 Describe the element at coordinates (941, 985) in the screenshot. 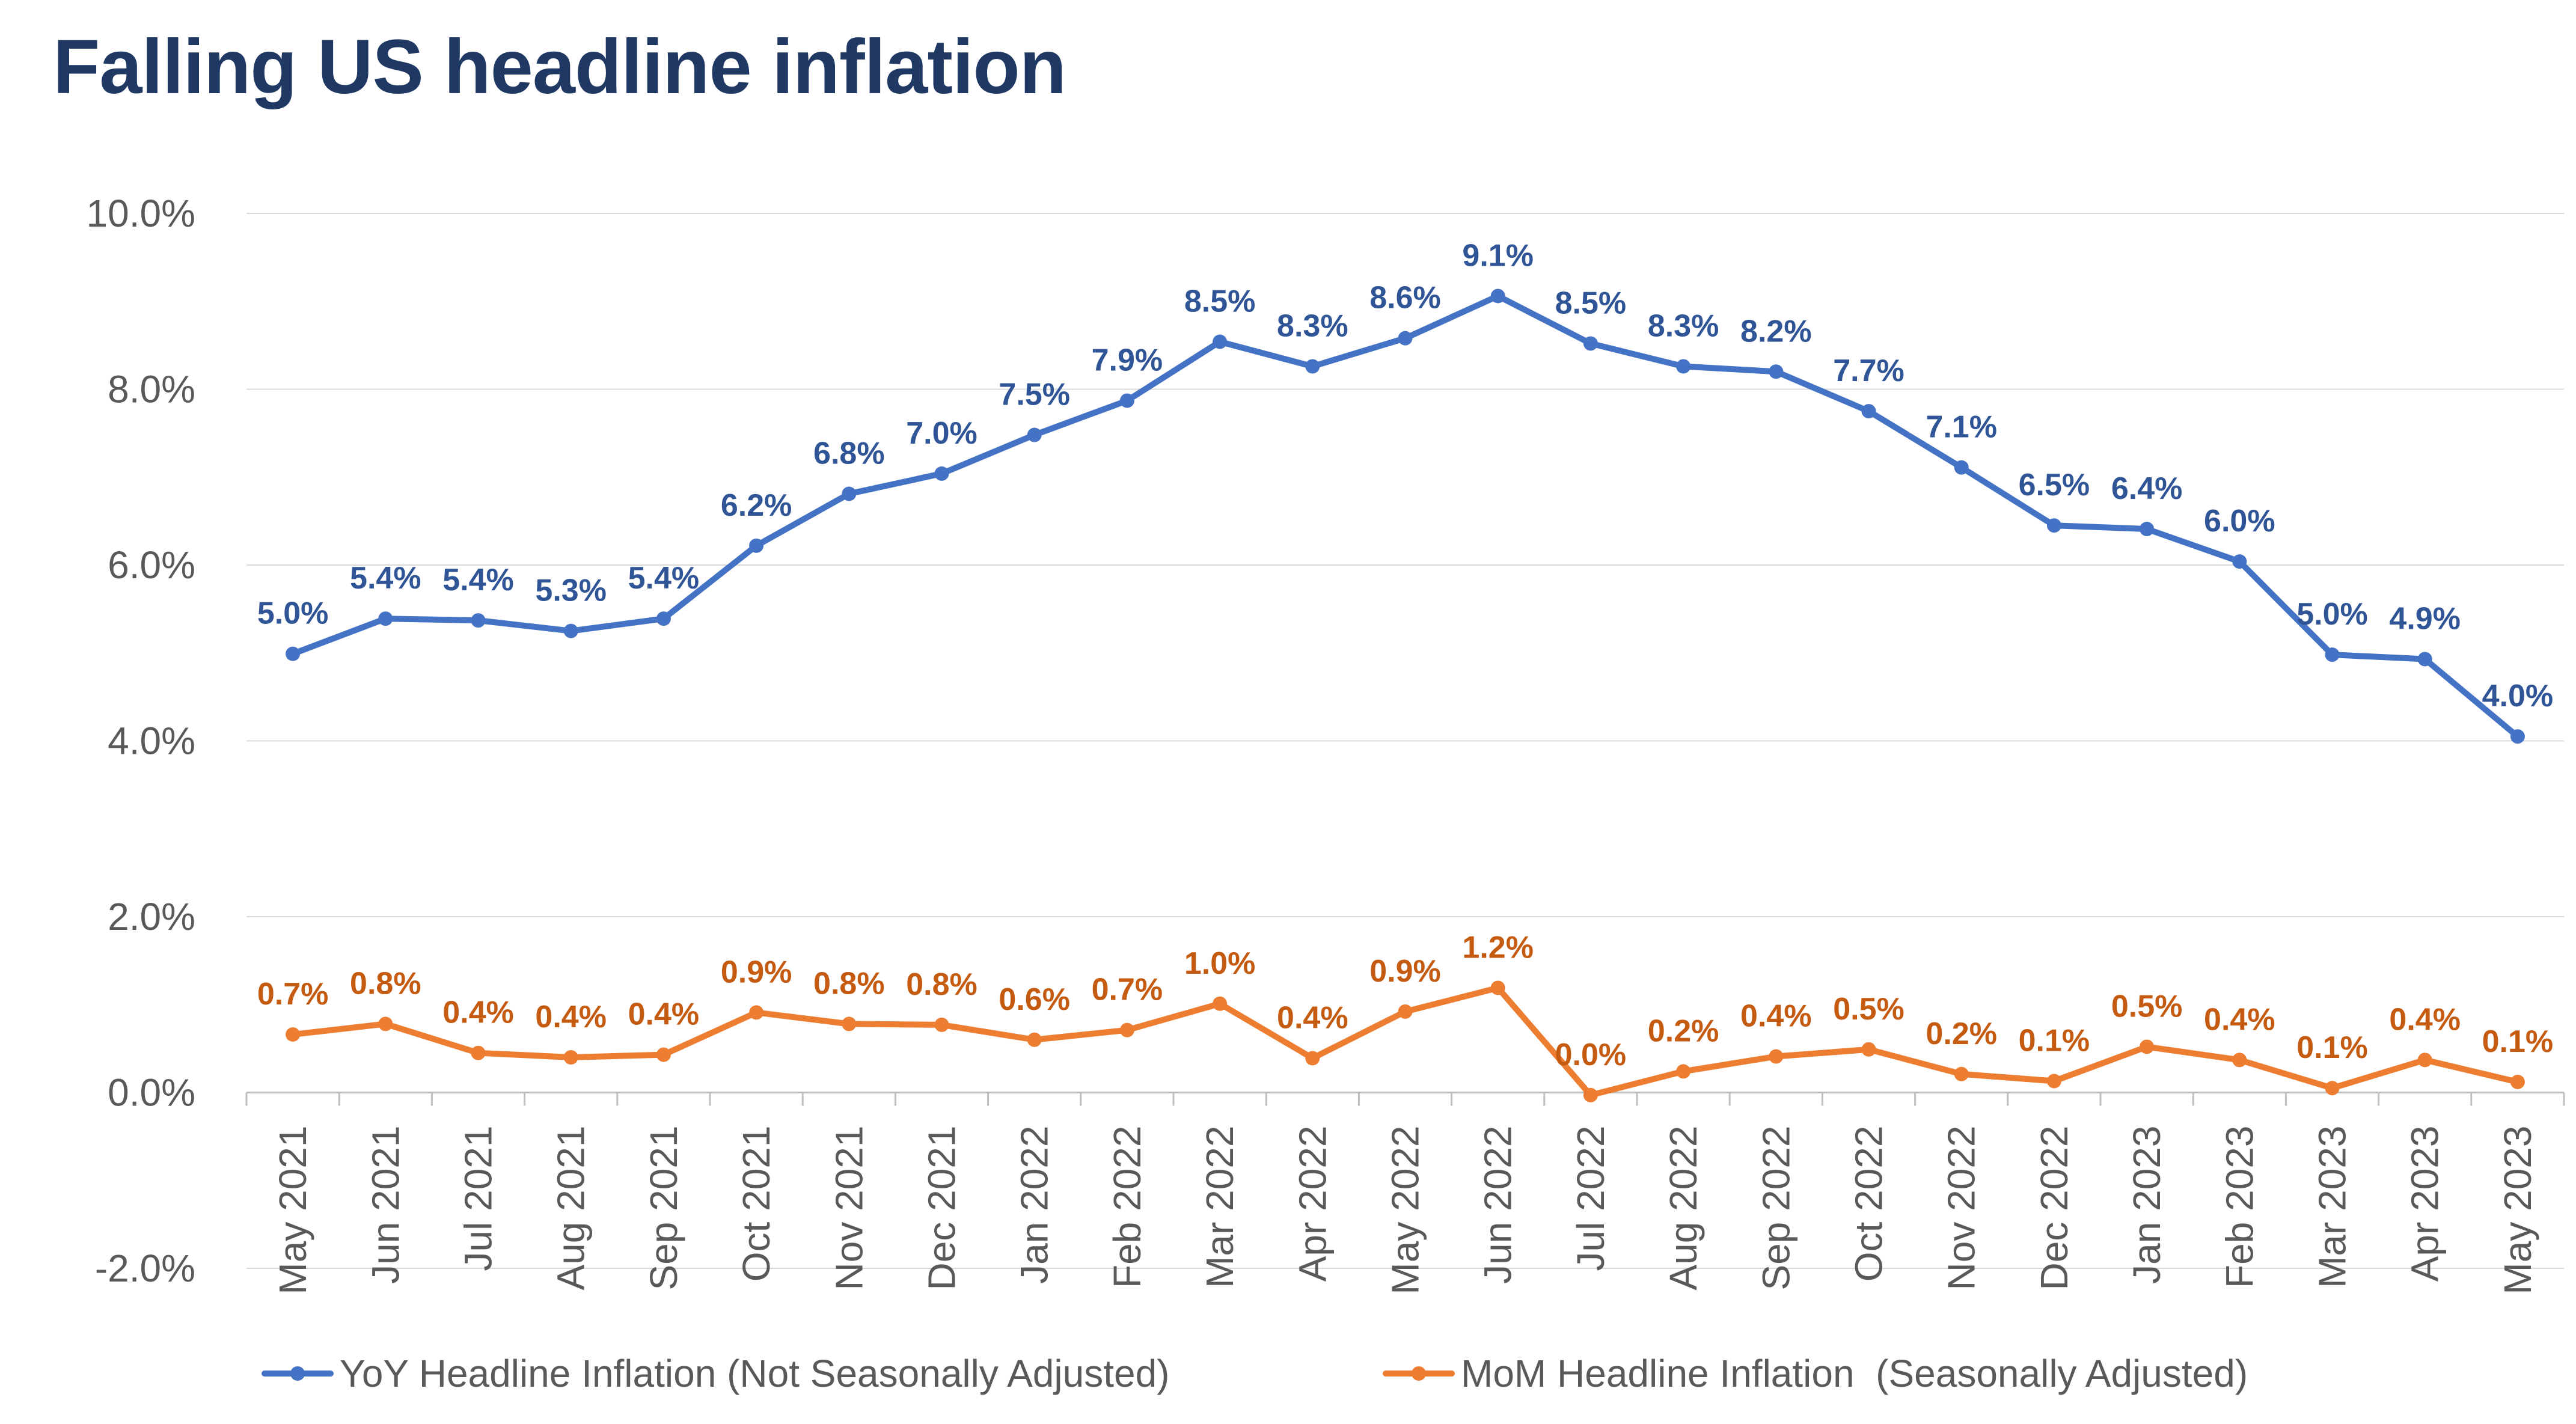

I see `data-label: 0.8%` at that location.